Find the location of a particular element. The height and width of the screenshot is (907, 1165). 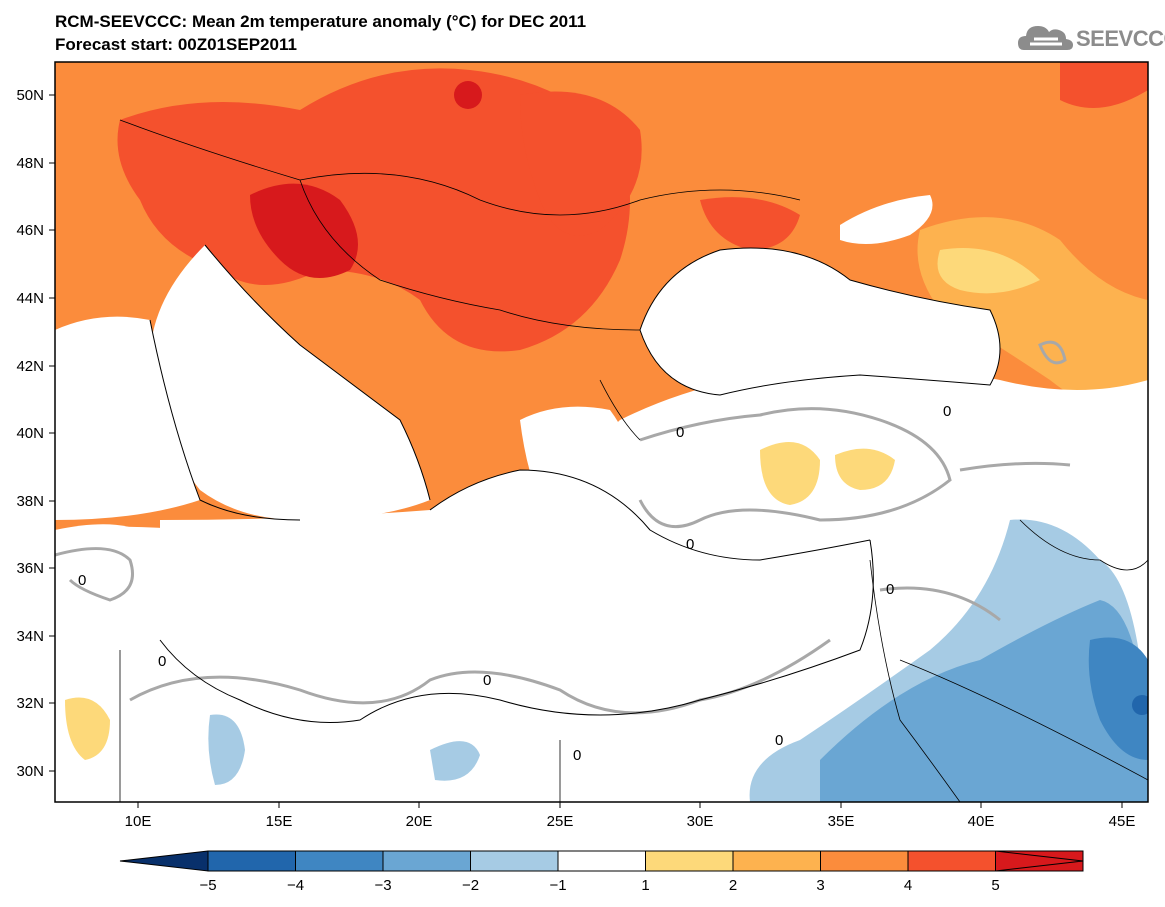

anomaly-minus-1-2-egypt is located at coordinates (455, 761).